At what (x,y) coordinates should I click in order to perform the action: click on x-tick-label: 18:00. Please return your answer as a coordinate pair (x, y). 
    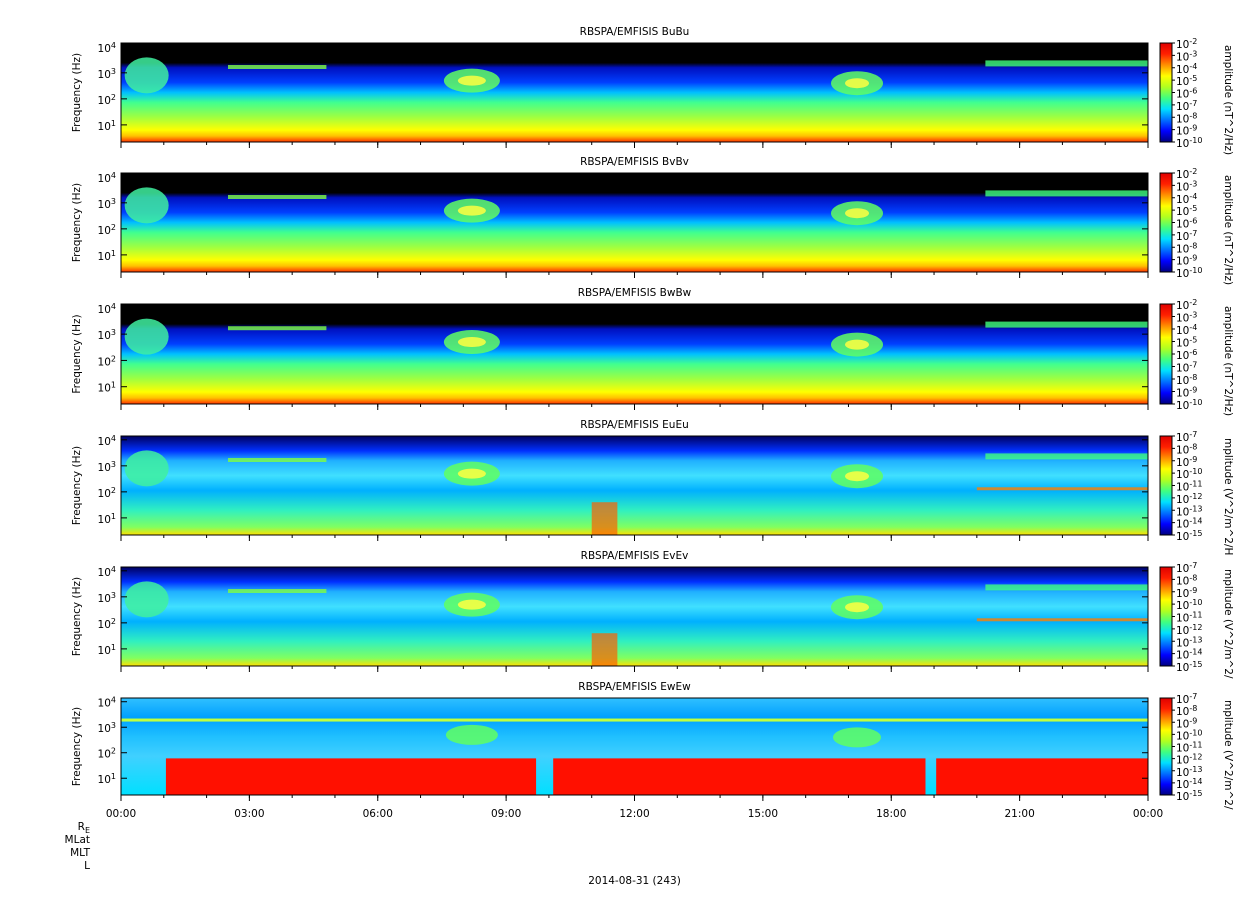
    Looking at the image, I should click on (891, 814).